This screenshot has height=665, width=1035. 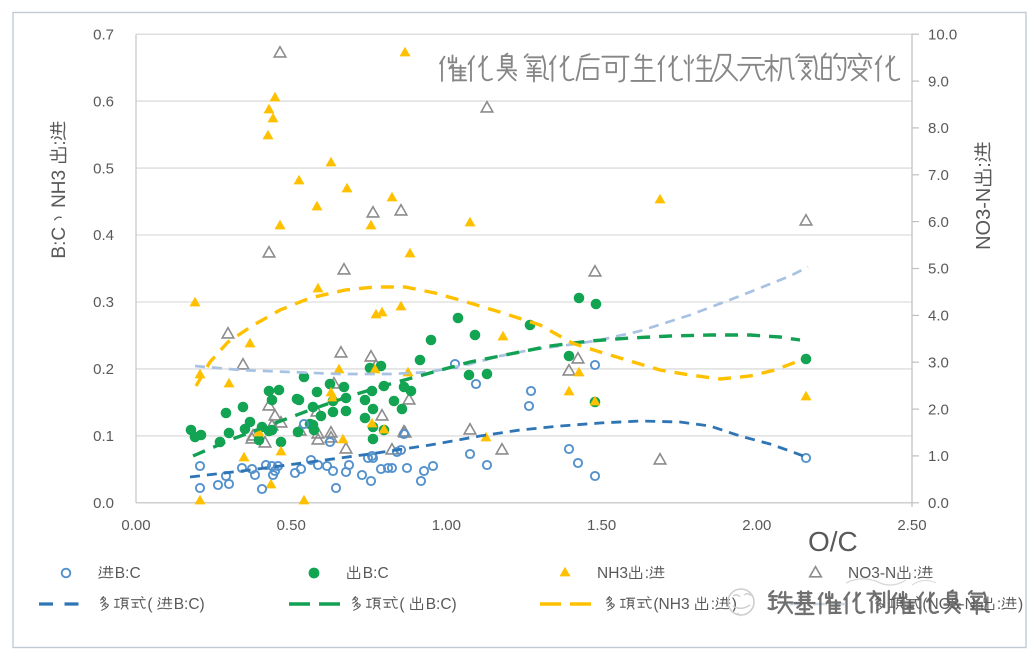 I want to click on svg-text: 0.7, so click(x=103, y=34).